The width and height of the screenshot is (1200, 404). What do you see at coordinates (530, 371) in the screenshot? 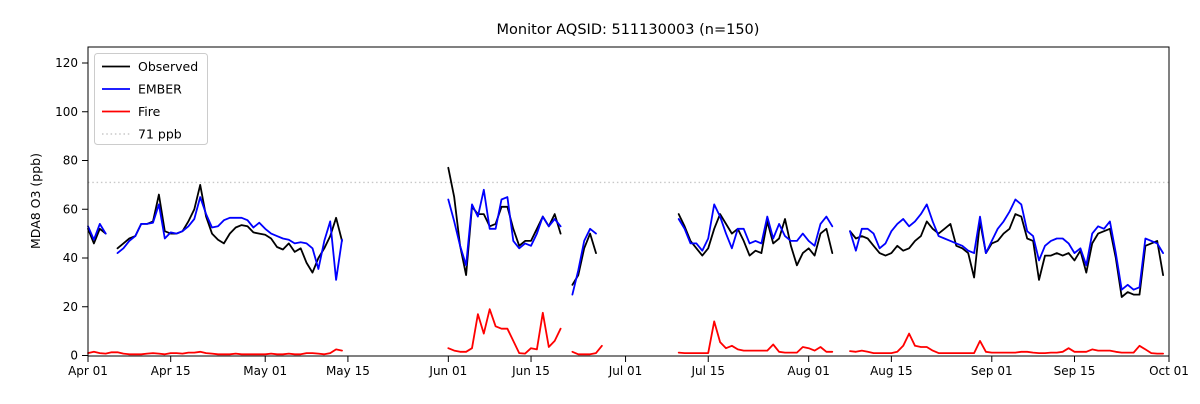
I see `x-tick-label: Jun 15` at bounding box center [530, 371].